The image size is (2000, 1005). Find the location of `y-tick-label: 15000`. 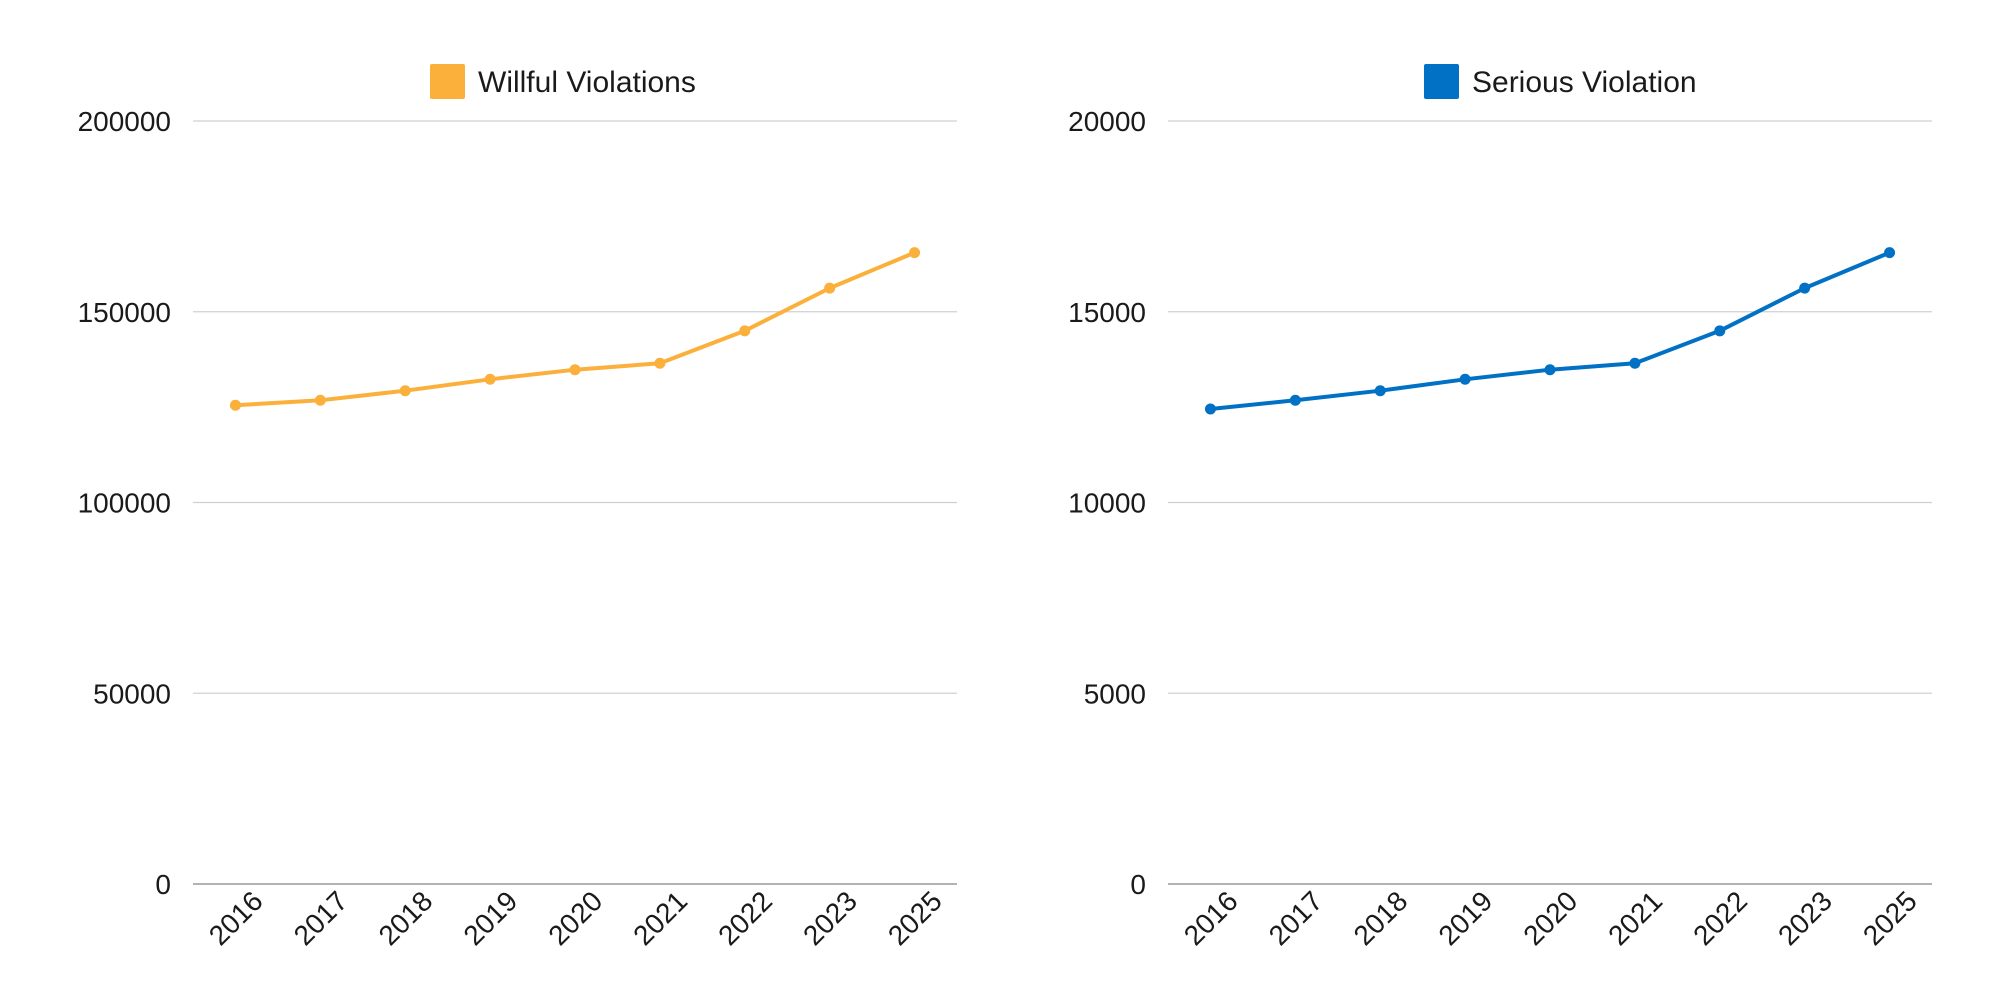

y-tick-label: 15000 is located at coordinates (1107, 312).